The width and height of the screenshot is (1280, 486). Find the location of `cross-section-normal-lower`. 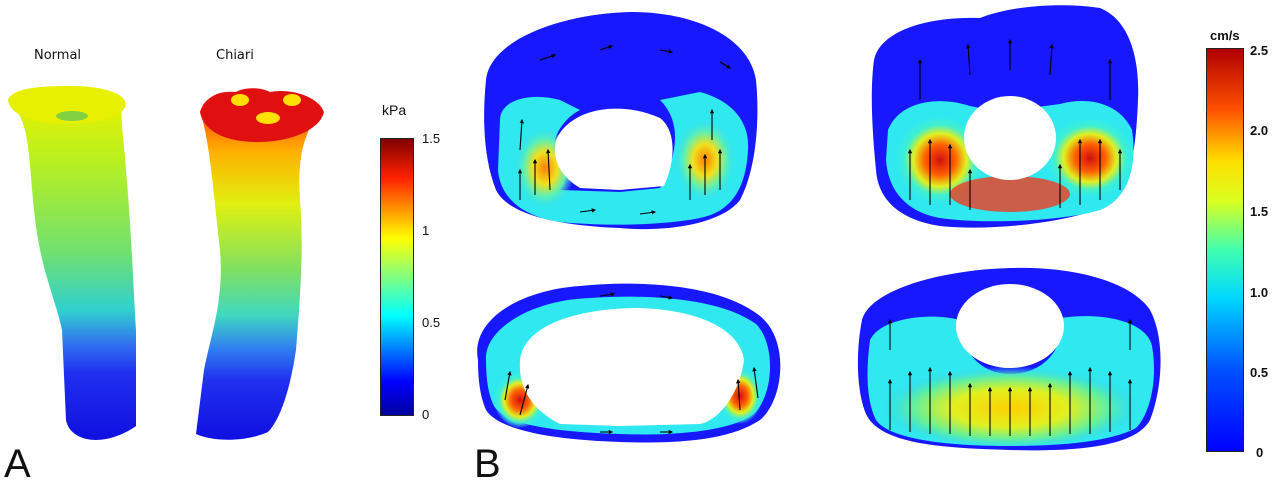

cross-section-normal-lower is located at coordinates (629, 363).